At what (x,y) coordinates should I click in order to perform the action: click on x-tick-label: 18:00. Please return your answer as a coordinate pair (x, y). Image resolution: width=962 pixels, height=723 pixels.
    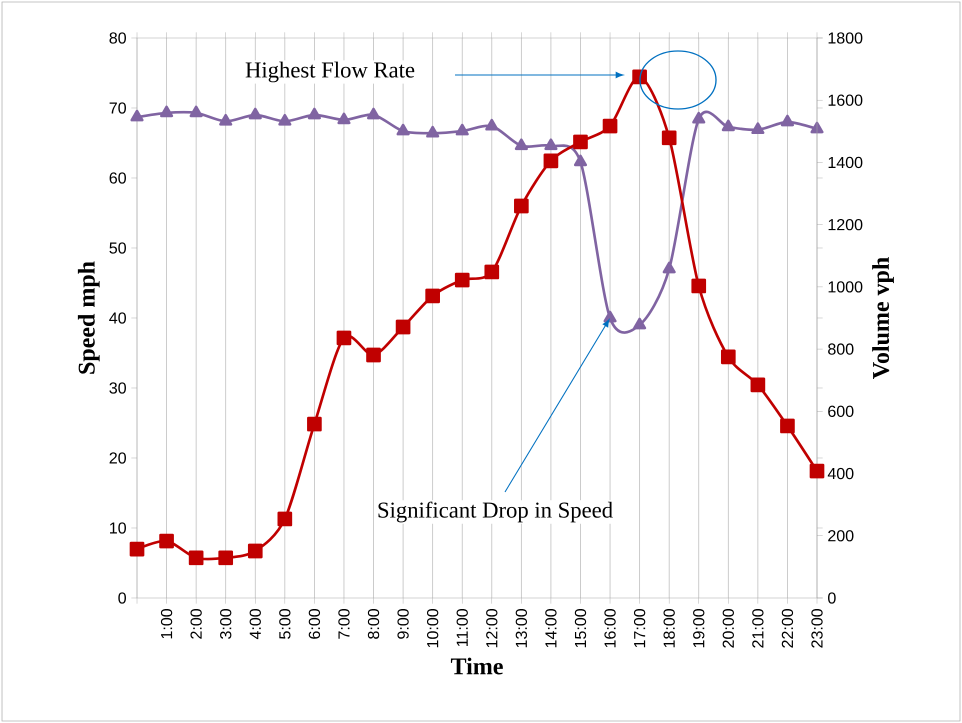
    Looking at the image, I should click on (669, 628).